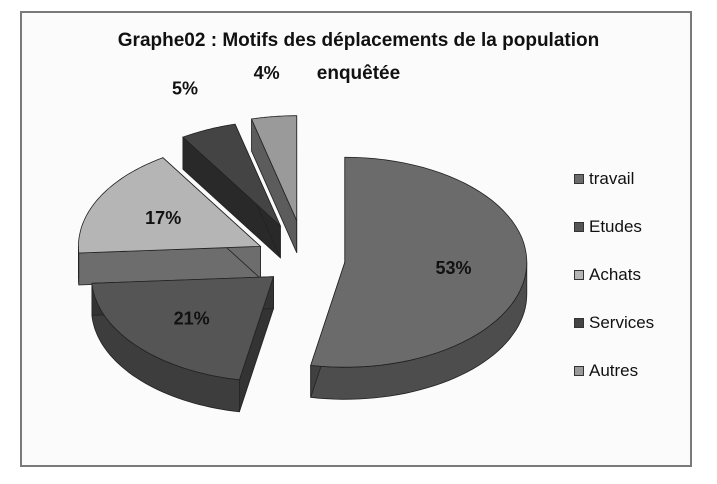 Image resolution: width=717 pixels, height=484 pixels. I want to click on legend-item-etudes: Etudes, so click(614, 227).